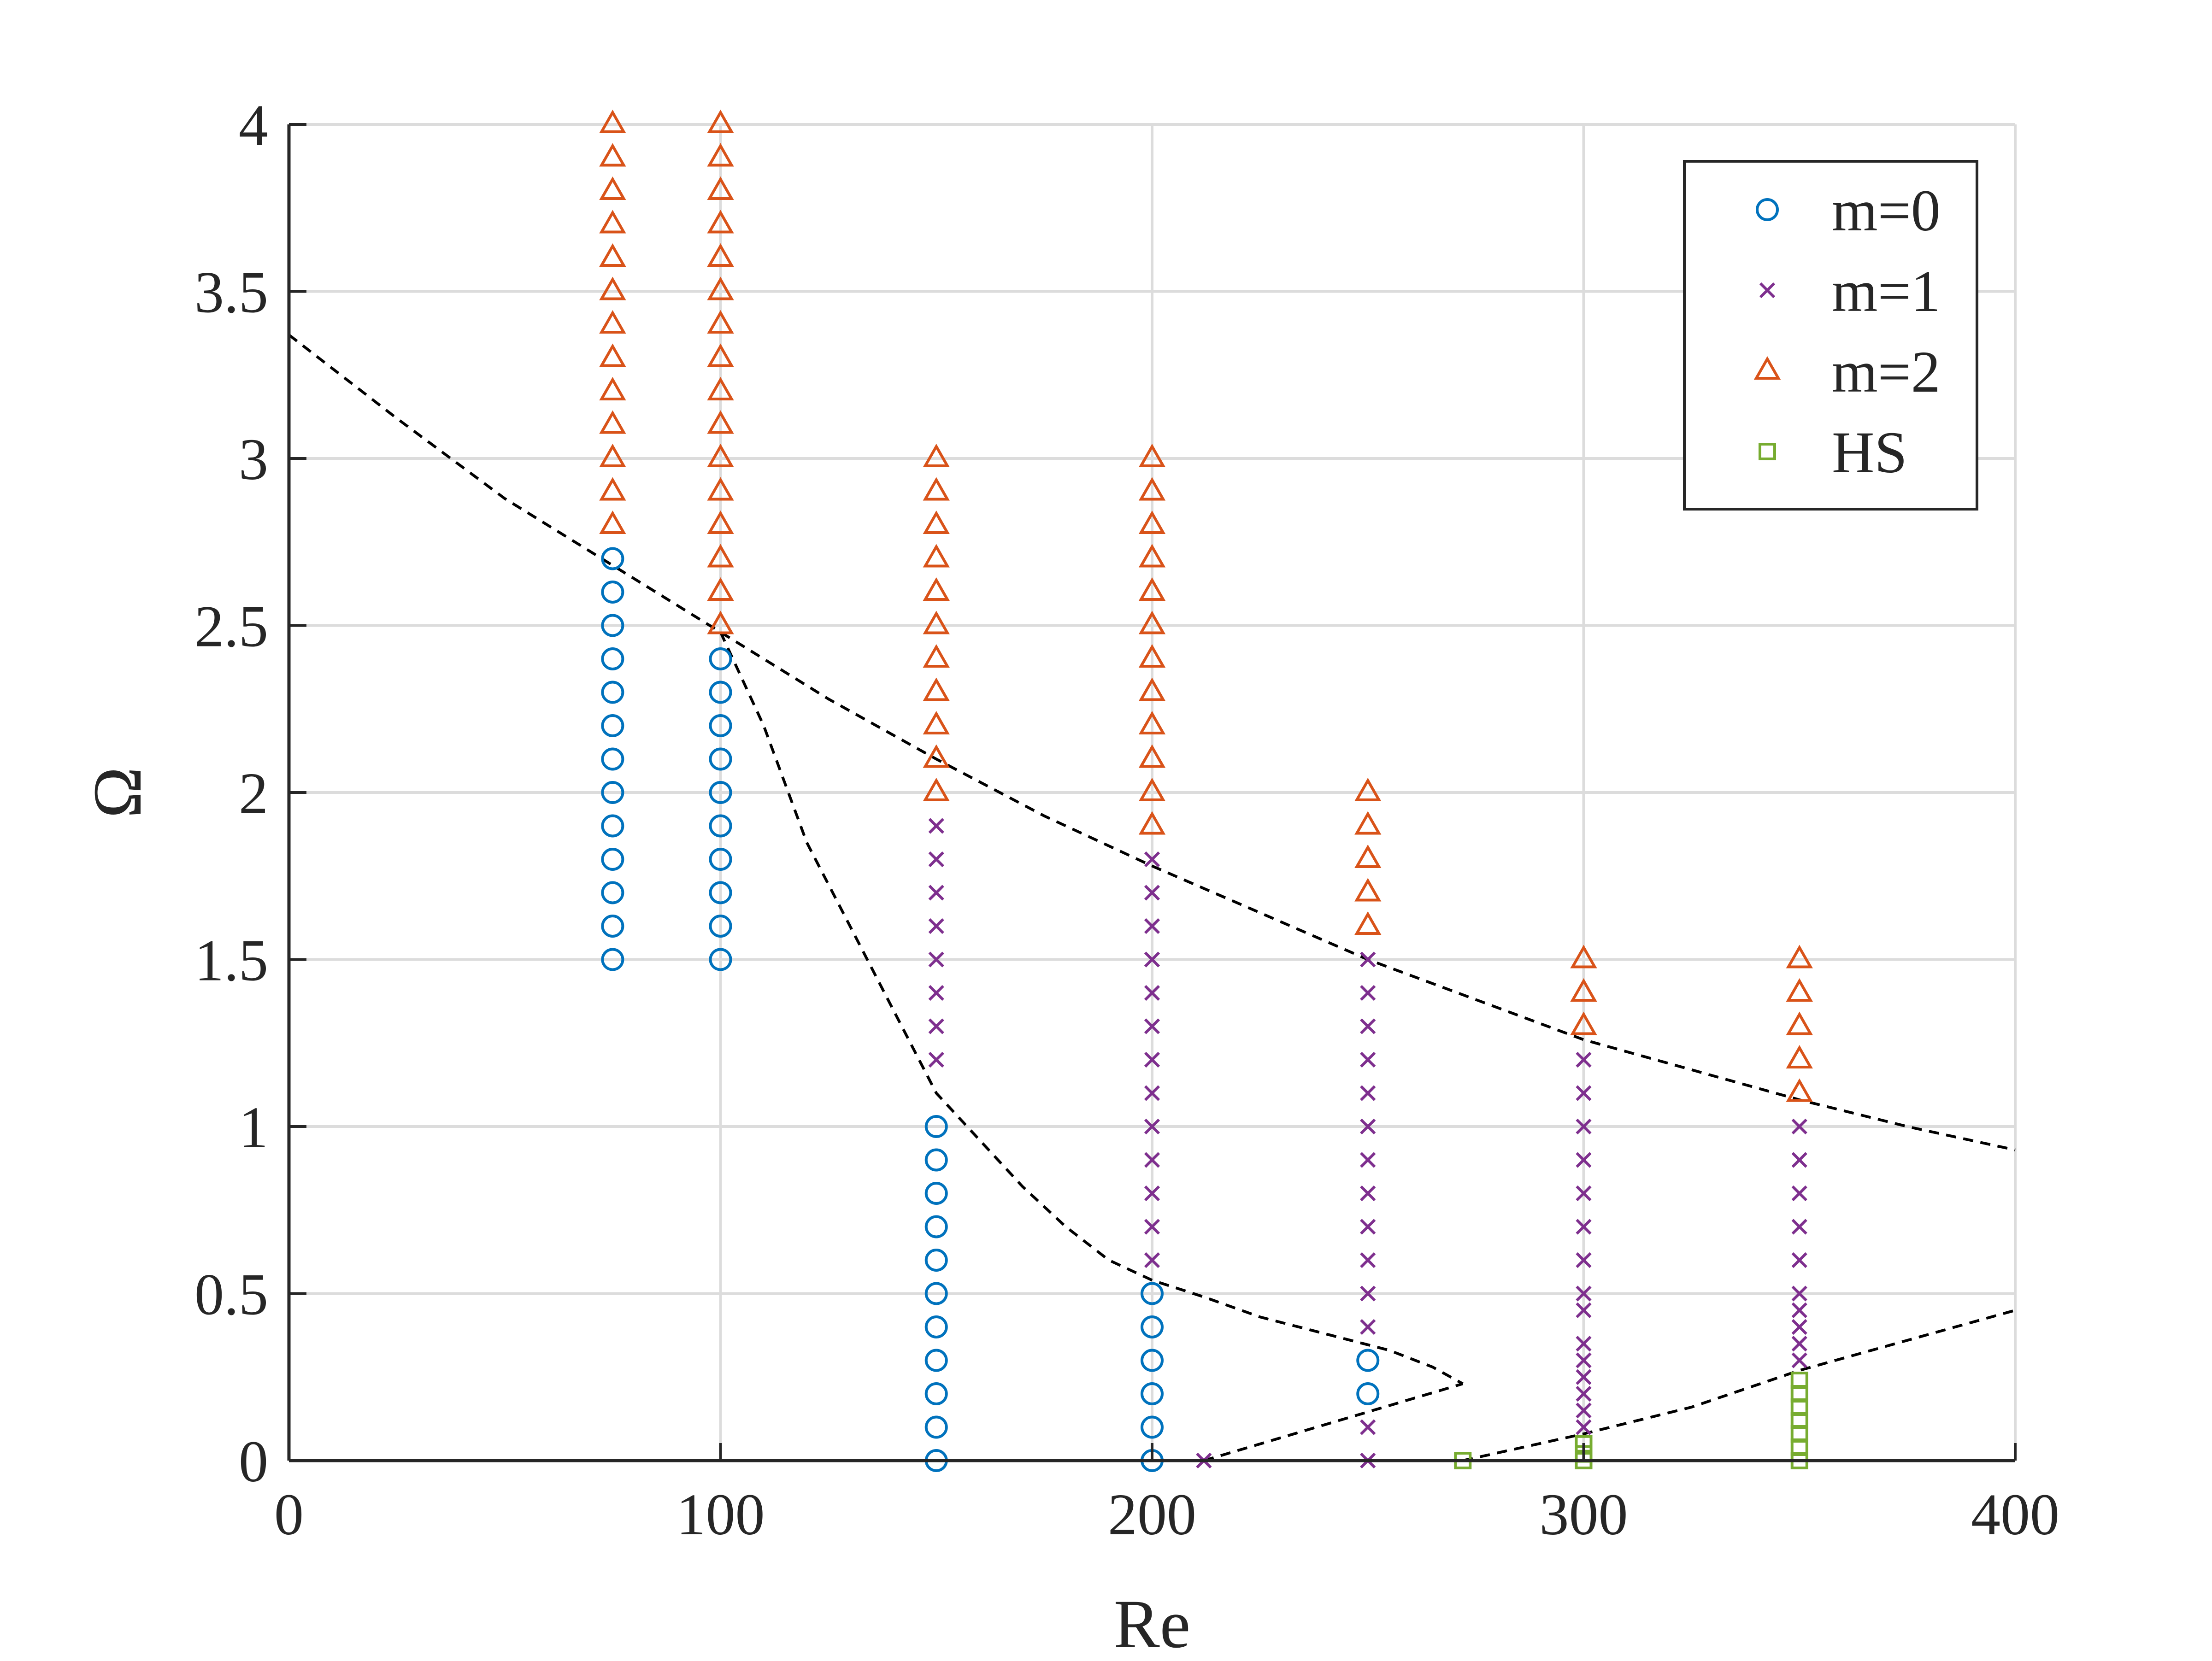  Describe the element at coordinates (1886, 372) in the screenshot. I see `legend-label: m=2` at that location.